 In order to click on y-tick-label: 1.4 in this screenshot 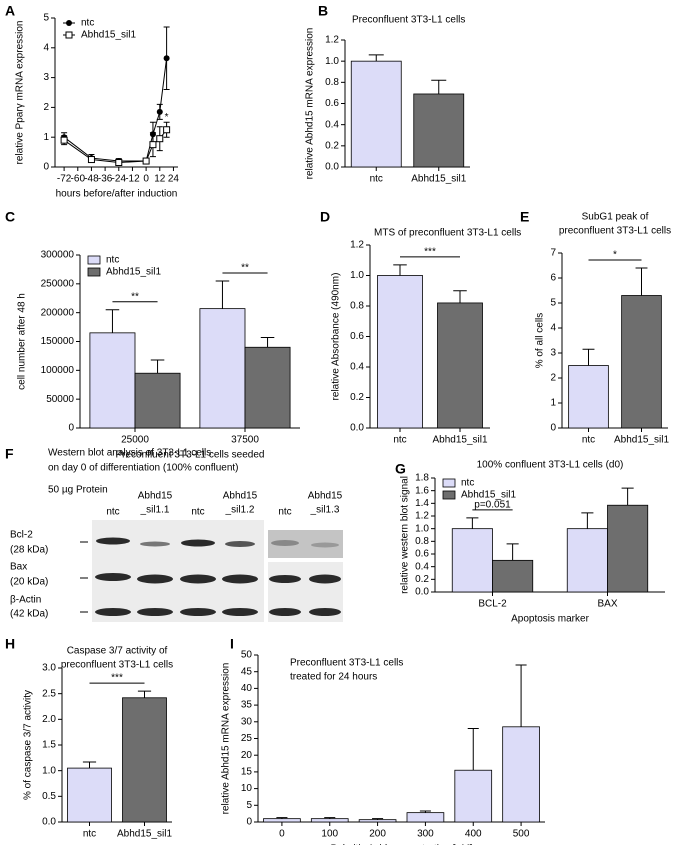, I will do `click(422, 503)`.